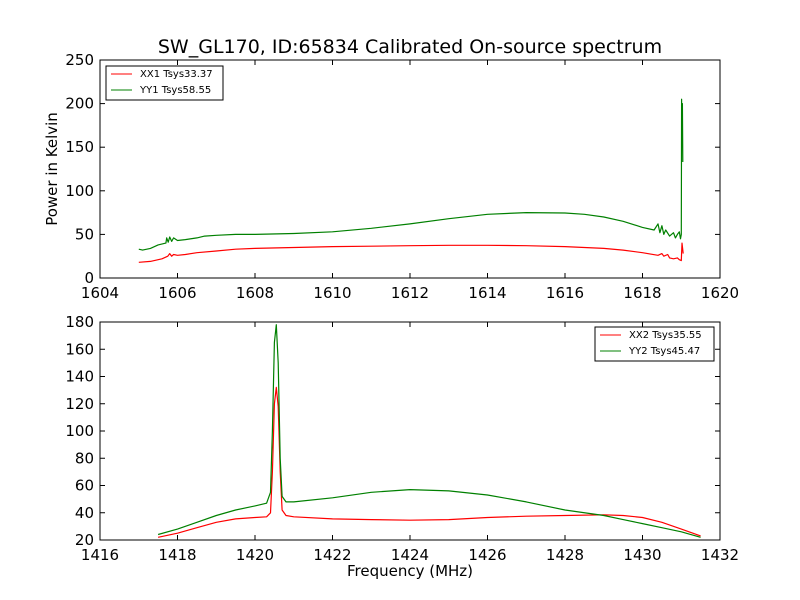 The image size is (800, 600). Describe the element at coordinates (79, 191) in the screenshot. I see `top-ytick-label: 100` at that location.